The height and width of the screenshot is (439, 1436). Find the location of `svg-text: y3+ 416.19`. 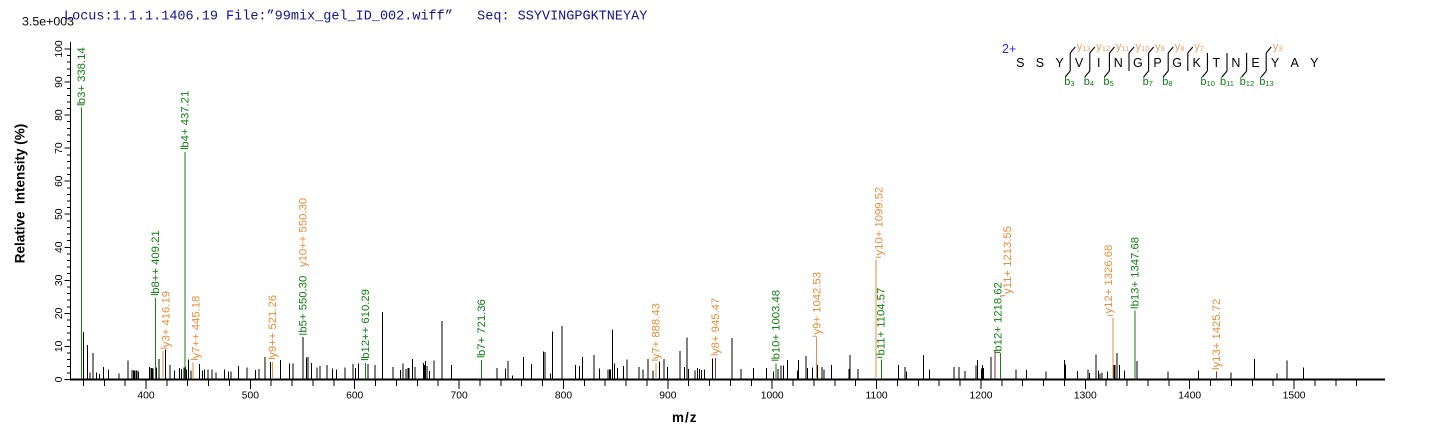

svg-text: y3+ 416.19 is located at coordinates (166, 319).